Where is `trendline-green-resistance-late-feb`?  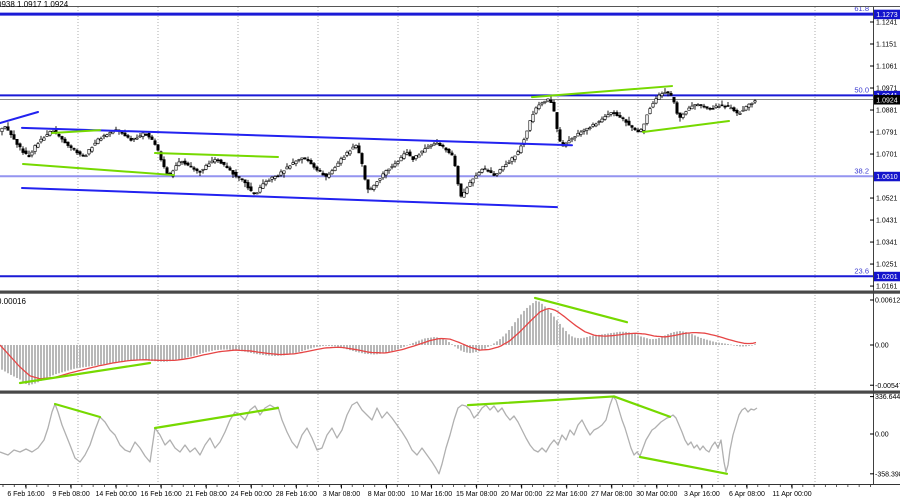 trendline-green-resistance-late-feb is located at coordinates (216, 155).